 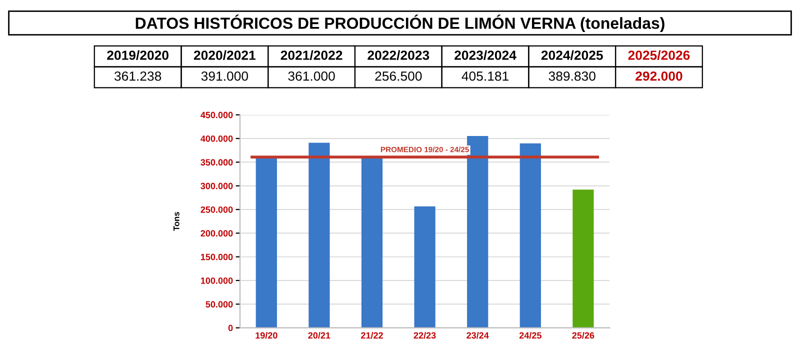 What do you see at coordinates (216, 115) in the screenshot?
I see `y-tick-label: 450.000` at bounding box center [216, 115].